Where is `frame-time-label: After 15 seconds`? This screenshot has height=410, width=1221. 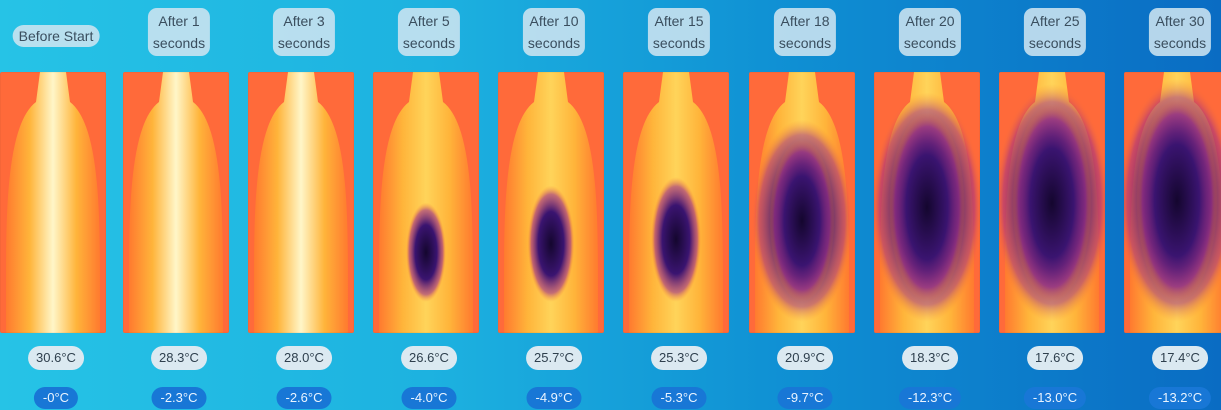
frame-time-label: After 15 seconds is located at coordinates (679, 32).